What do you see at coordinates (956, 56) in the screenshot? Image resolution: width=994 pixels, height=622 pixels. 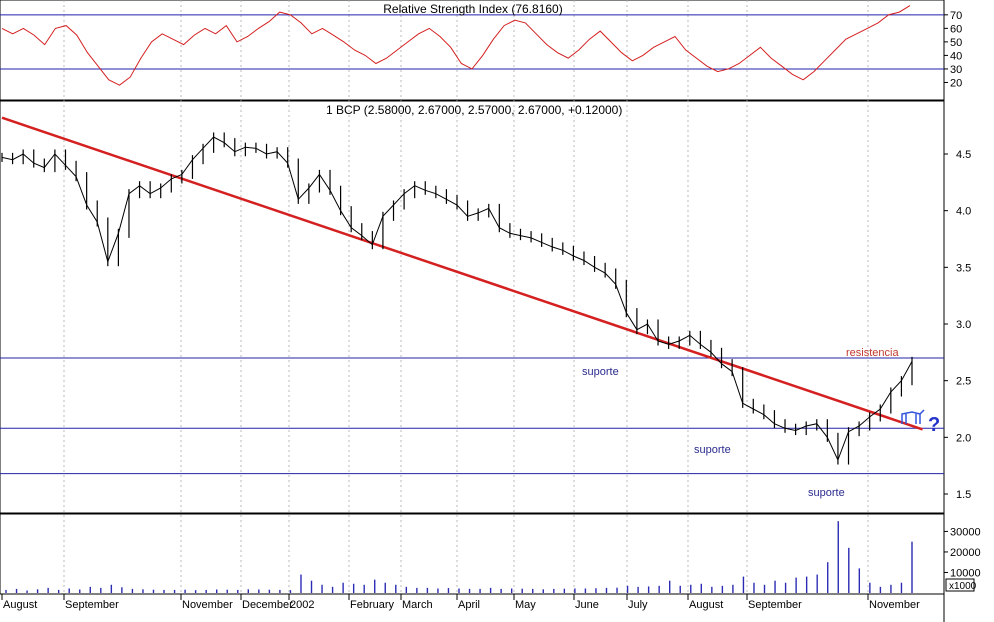 I see `rsi-y-tick-label: 40` at bounding box center [956, 56].